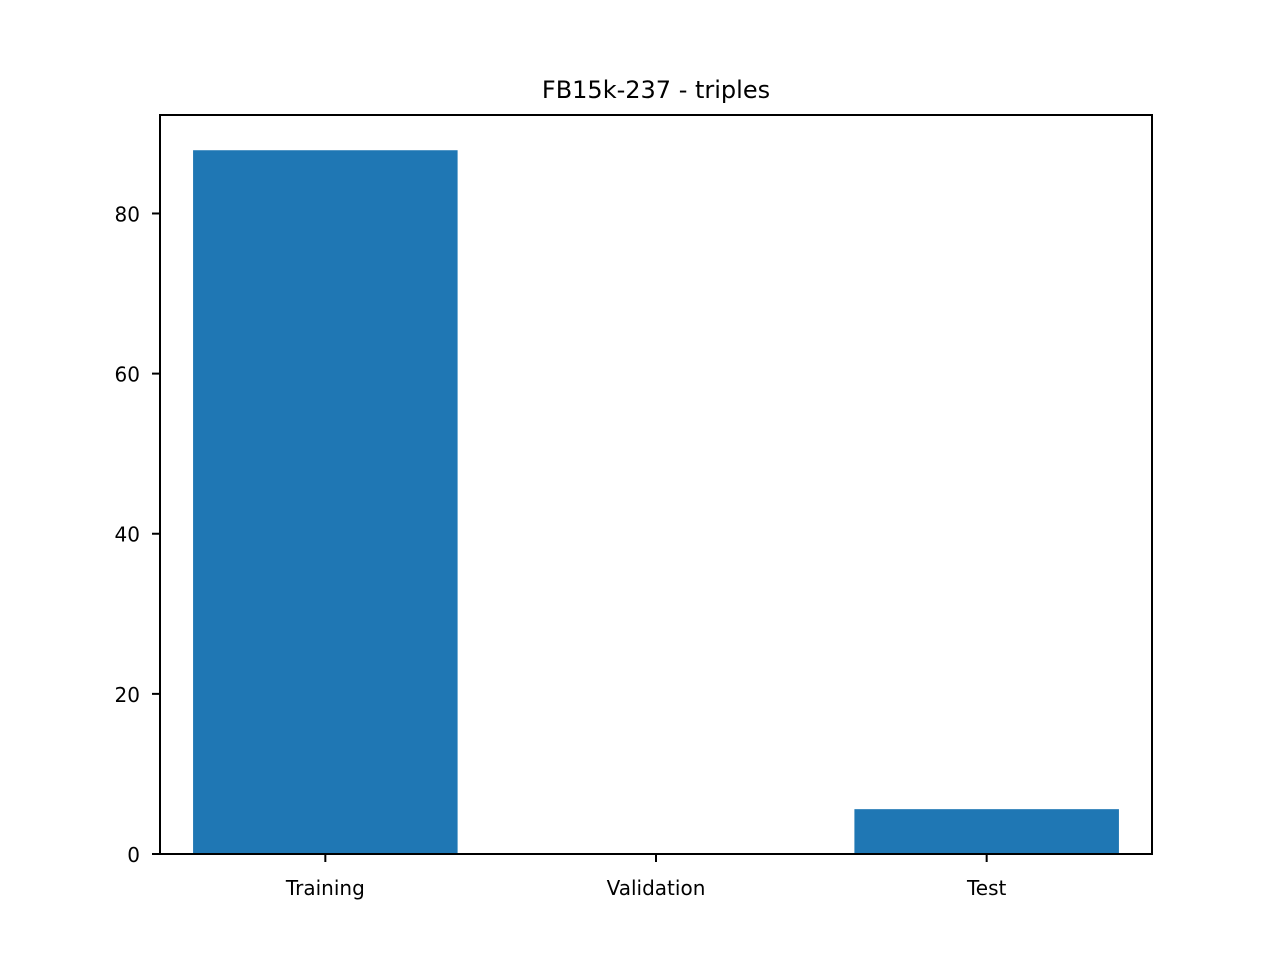 The height and width of the screenshot is (960, 1280). Describe the element at coordinates (127, 535) in the screenshot. I see `y-tick-label: 40` at that location.